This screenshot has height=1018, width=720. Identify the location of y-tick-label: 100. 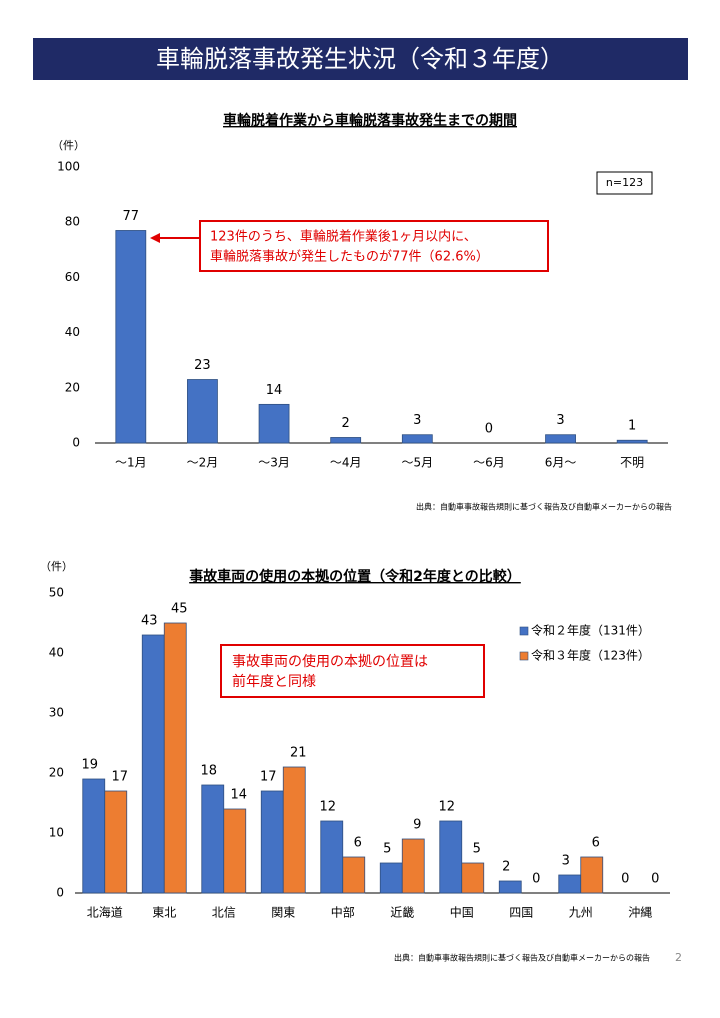
(68, 167).